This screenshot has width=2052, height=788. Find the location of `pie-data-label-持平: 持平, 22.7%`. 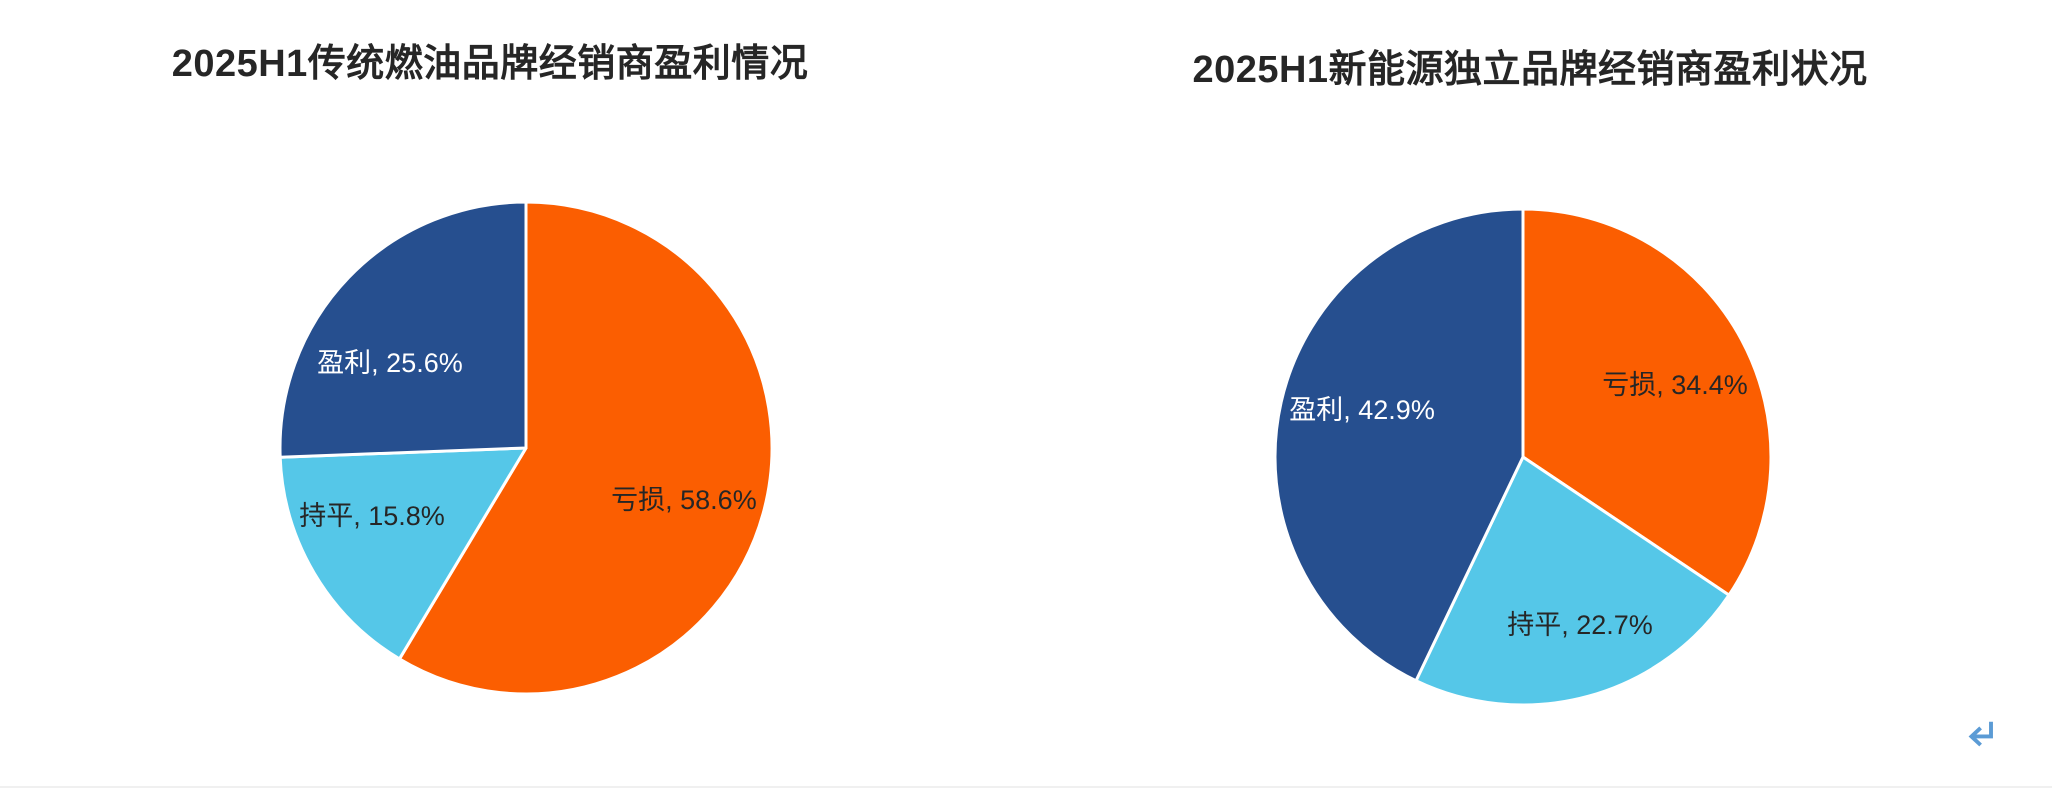

pie-data-label-持平: 持平, 22.7% is located at coordinates (1580, 625).